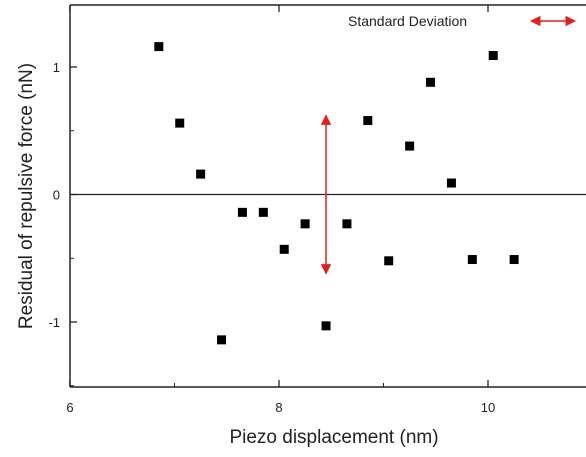  Describe the element at coordinates (278, 407) in the screenshot. I see `x-tick-label: 8` at that location.